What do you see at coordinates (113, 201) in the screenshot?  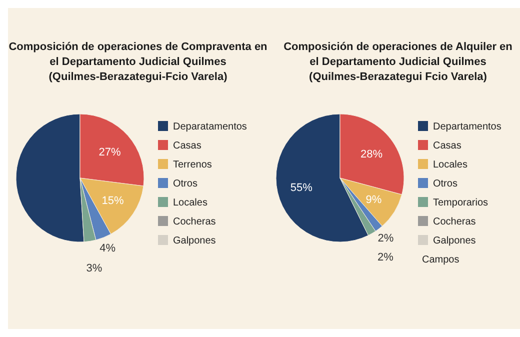 I see `data-label: 15%` at bounding box center [113, 201].